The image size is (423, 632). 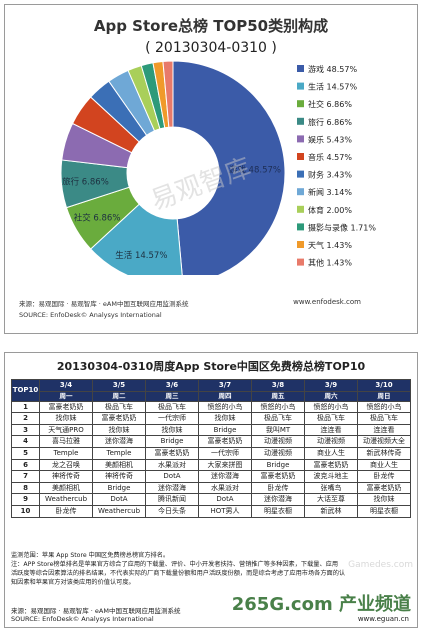 I want to click on rank-cell: 4, so click(x=25, y=441).